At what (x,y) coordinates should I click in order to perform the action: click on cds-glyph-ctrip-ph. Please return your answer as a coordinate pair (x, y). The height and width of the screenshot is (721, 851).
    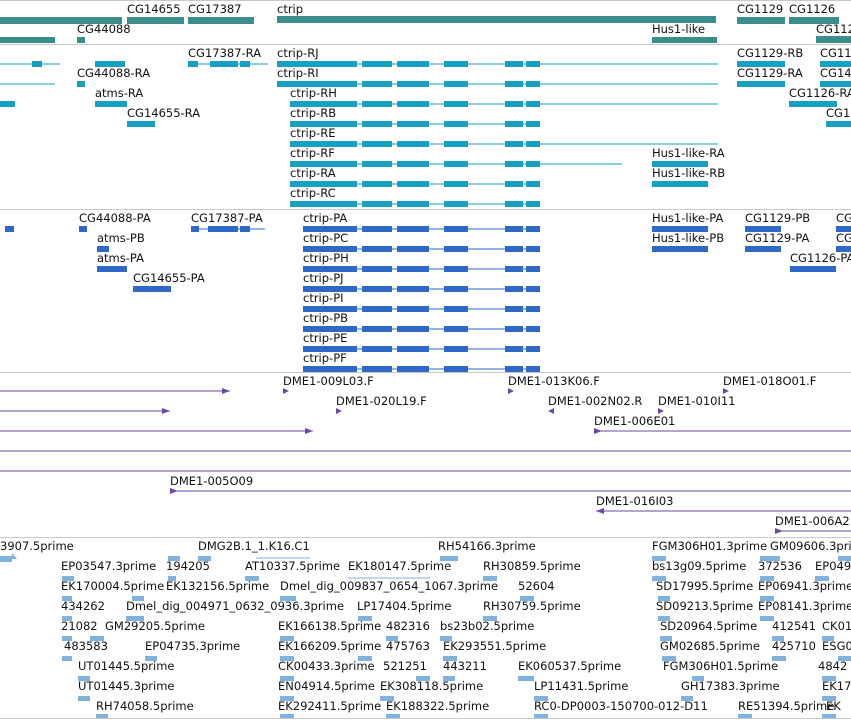
    Looking at the image, I should click on (421, 269).